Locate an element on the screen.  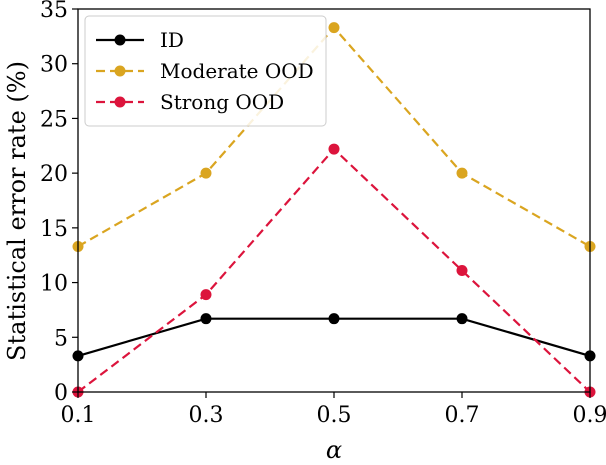
legend-label: Strong OOD is located at coordinates (222, 102).